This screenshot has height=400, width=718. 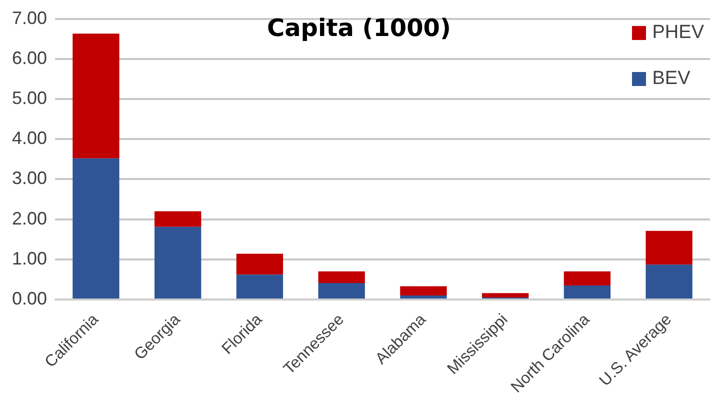 What do you see at coordinates (30, 58) in the screenshot?
I see `y-tick-label: 6.00` at bounding box center [30, 58].